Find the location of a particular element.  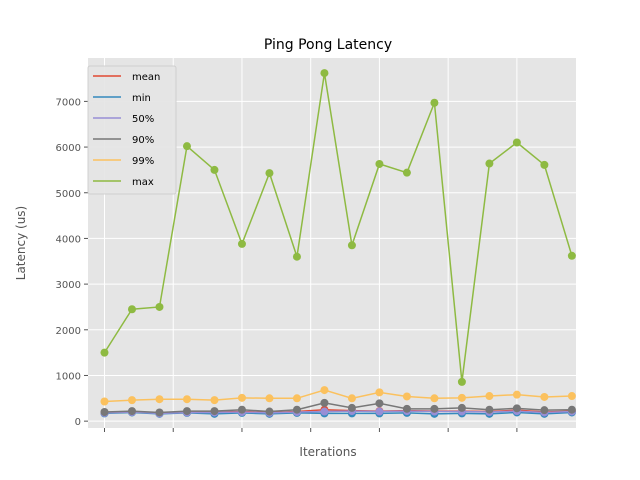

legend-label: 99% is located at coordinates (143, 161).